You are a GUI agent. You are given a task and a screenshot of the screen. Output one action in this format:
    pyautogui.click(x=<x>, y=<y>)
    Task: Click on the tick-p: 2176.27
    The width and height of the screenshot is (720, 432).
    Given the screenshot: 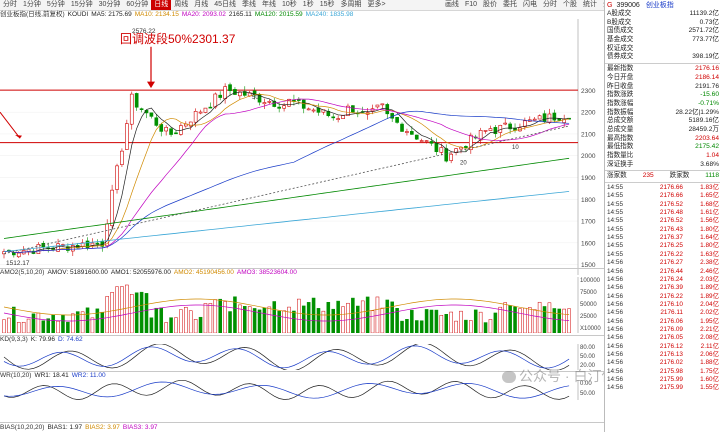 What is the action you would take?
    pyautogui.click(x=671, y=263)
    